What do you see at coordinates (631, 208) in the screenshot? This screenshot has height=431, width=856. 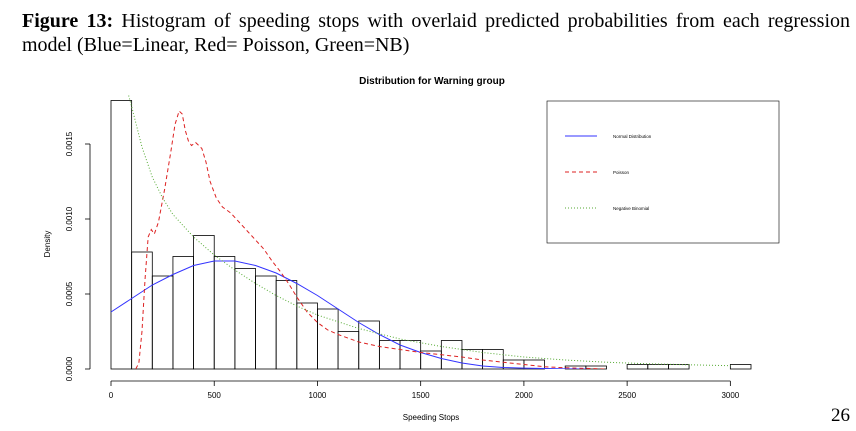 I see `legend-label-negative-binomial: Negative Binomial` at bounding box center [631, 208].